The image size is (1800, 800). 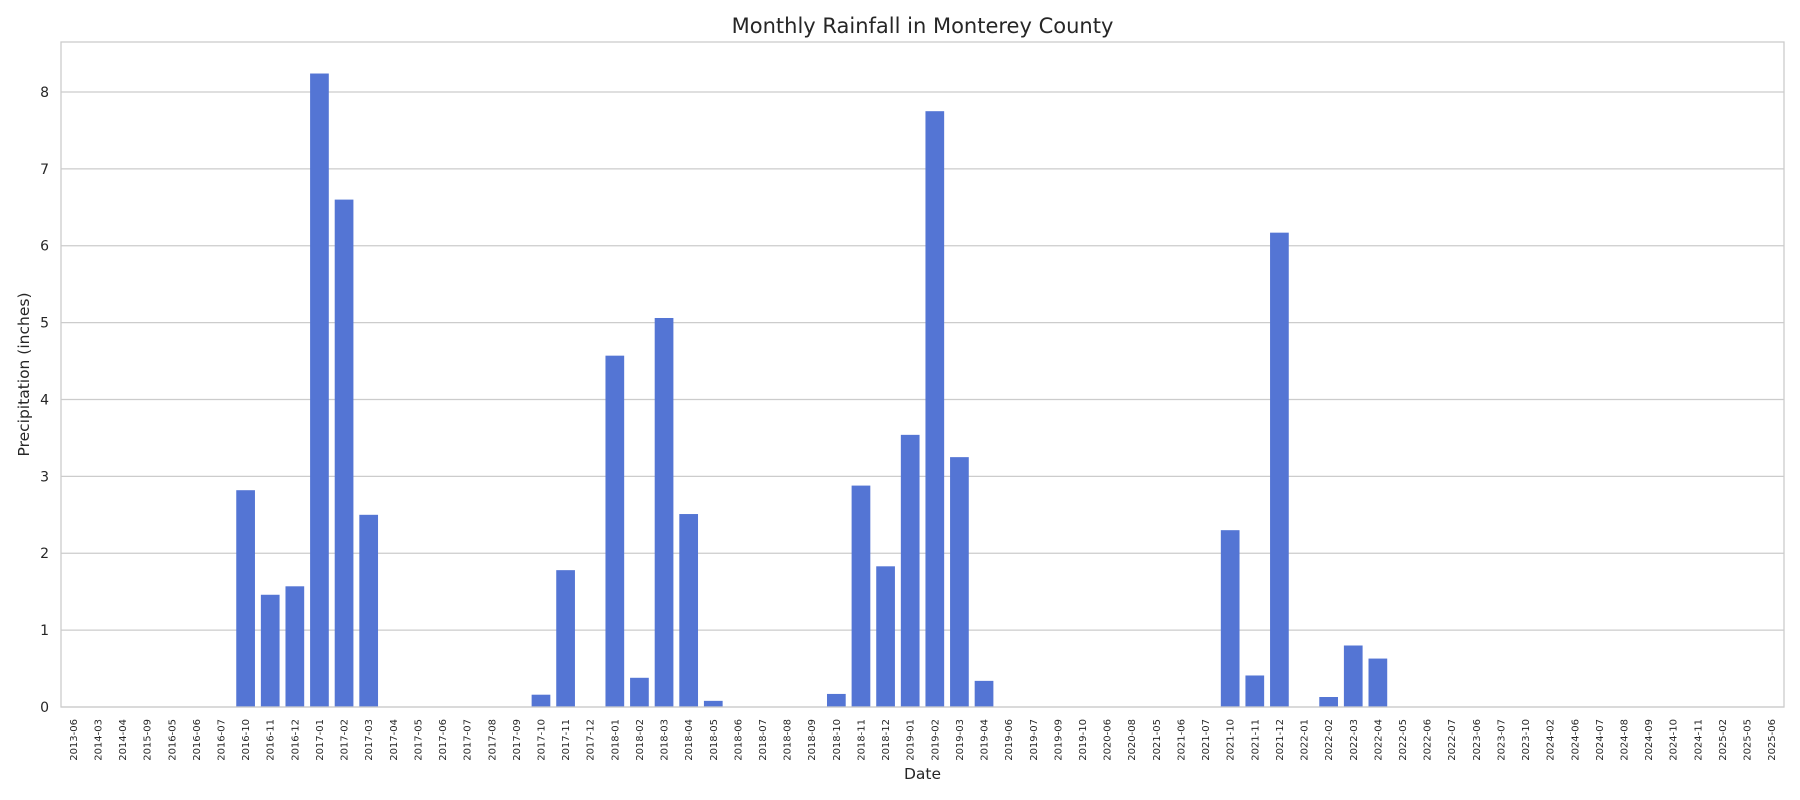 I want to click on x-tick-label: 2023-10, so click(x=1526, y=740).